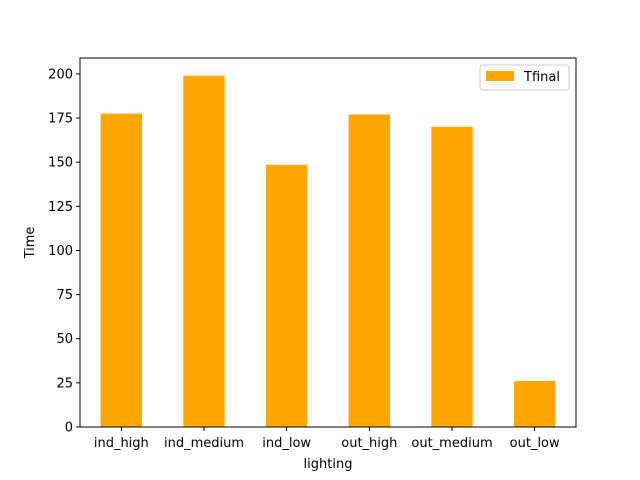  What do you see at coordinates (60, 74) in the screenshot?
I see `y-tick-label-200: 200` at bounding box center [60, 74].